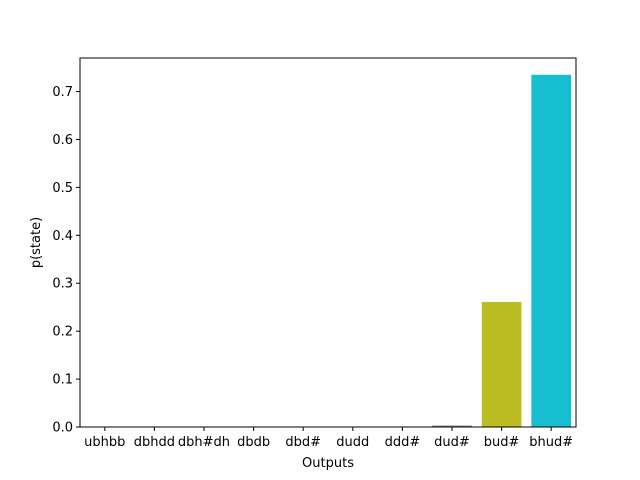 The width and height of the screenshot is (640, 480). I want to click on x-tick-label: dbd#, so click(303, 442).